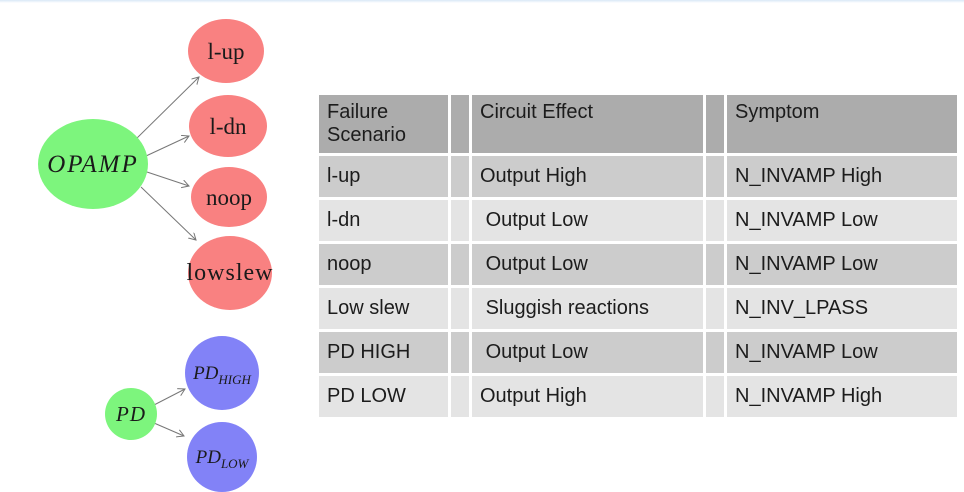 The height and width of the screenshot is (492, 964). What do you see at coordinates (166, 256) in the screenshot?
I see `arrow-group` at bounding box center [166, 256].